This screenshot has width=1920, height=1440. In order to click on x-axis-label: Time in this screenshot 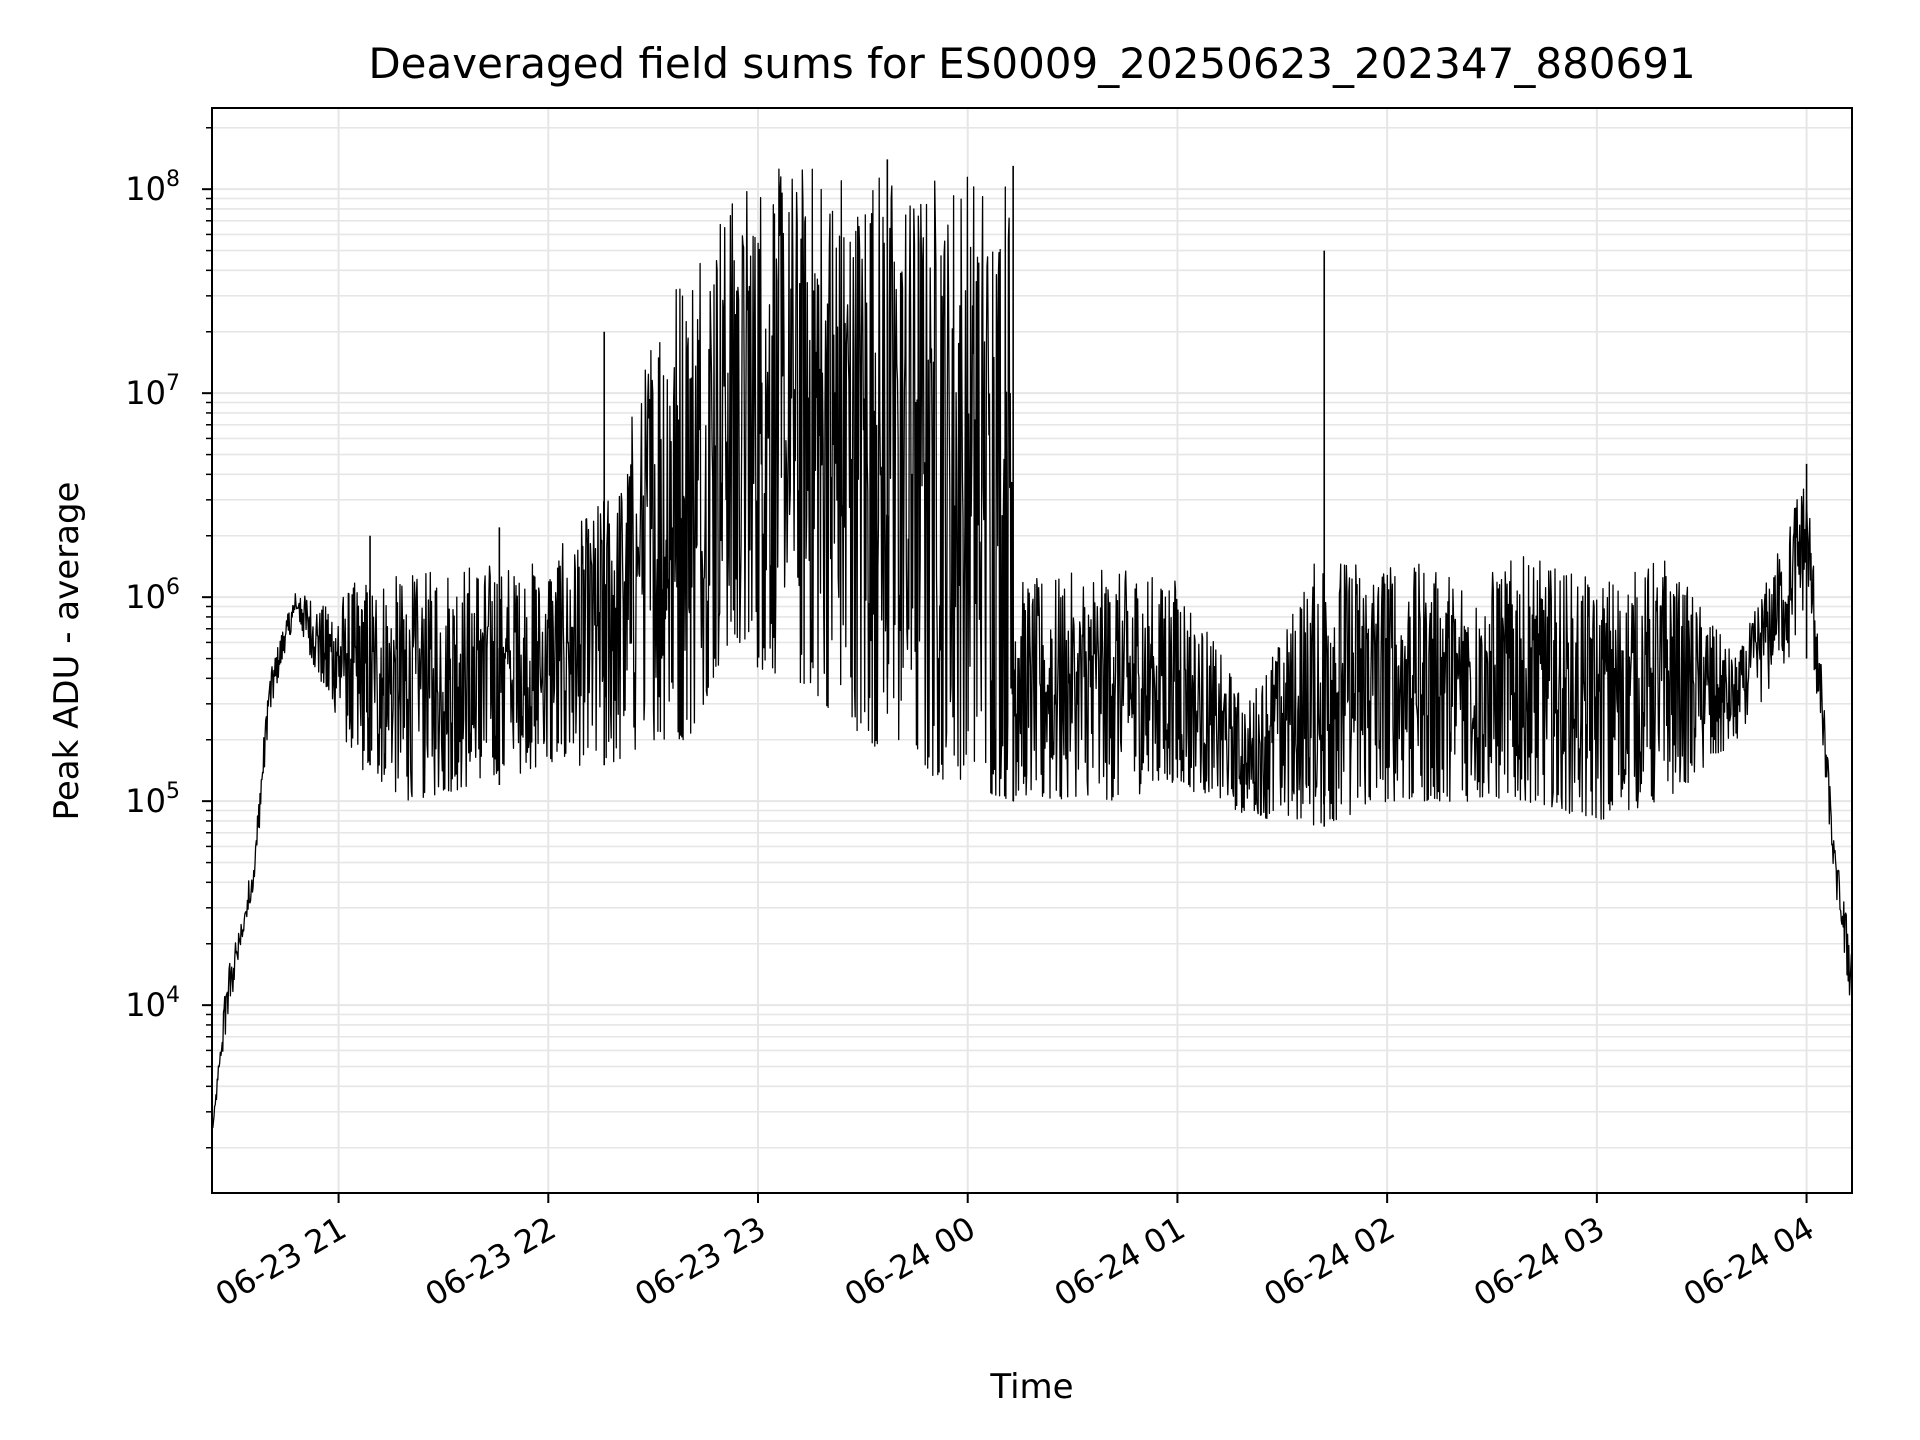, I will do `click(1031, 1387)`.